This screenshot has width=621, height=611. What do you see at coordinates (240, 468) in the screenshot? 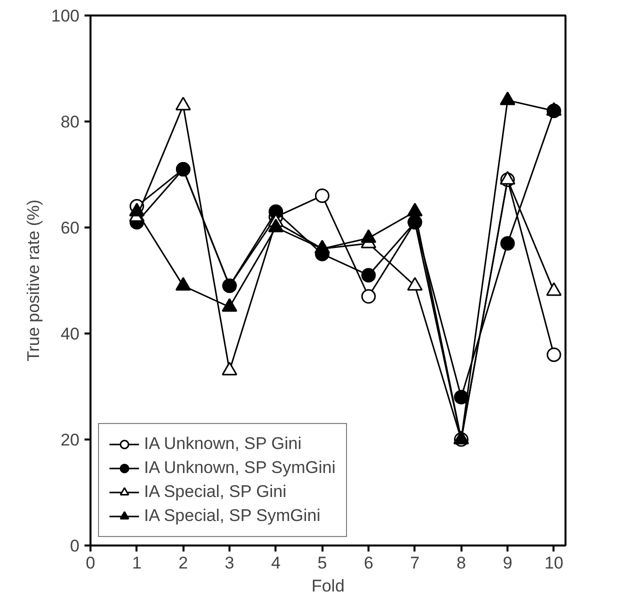
I see `legend-label: IA Unknown, SP SymGini` at bounding box center [240, 468].